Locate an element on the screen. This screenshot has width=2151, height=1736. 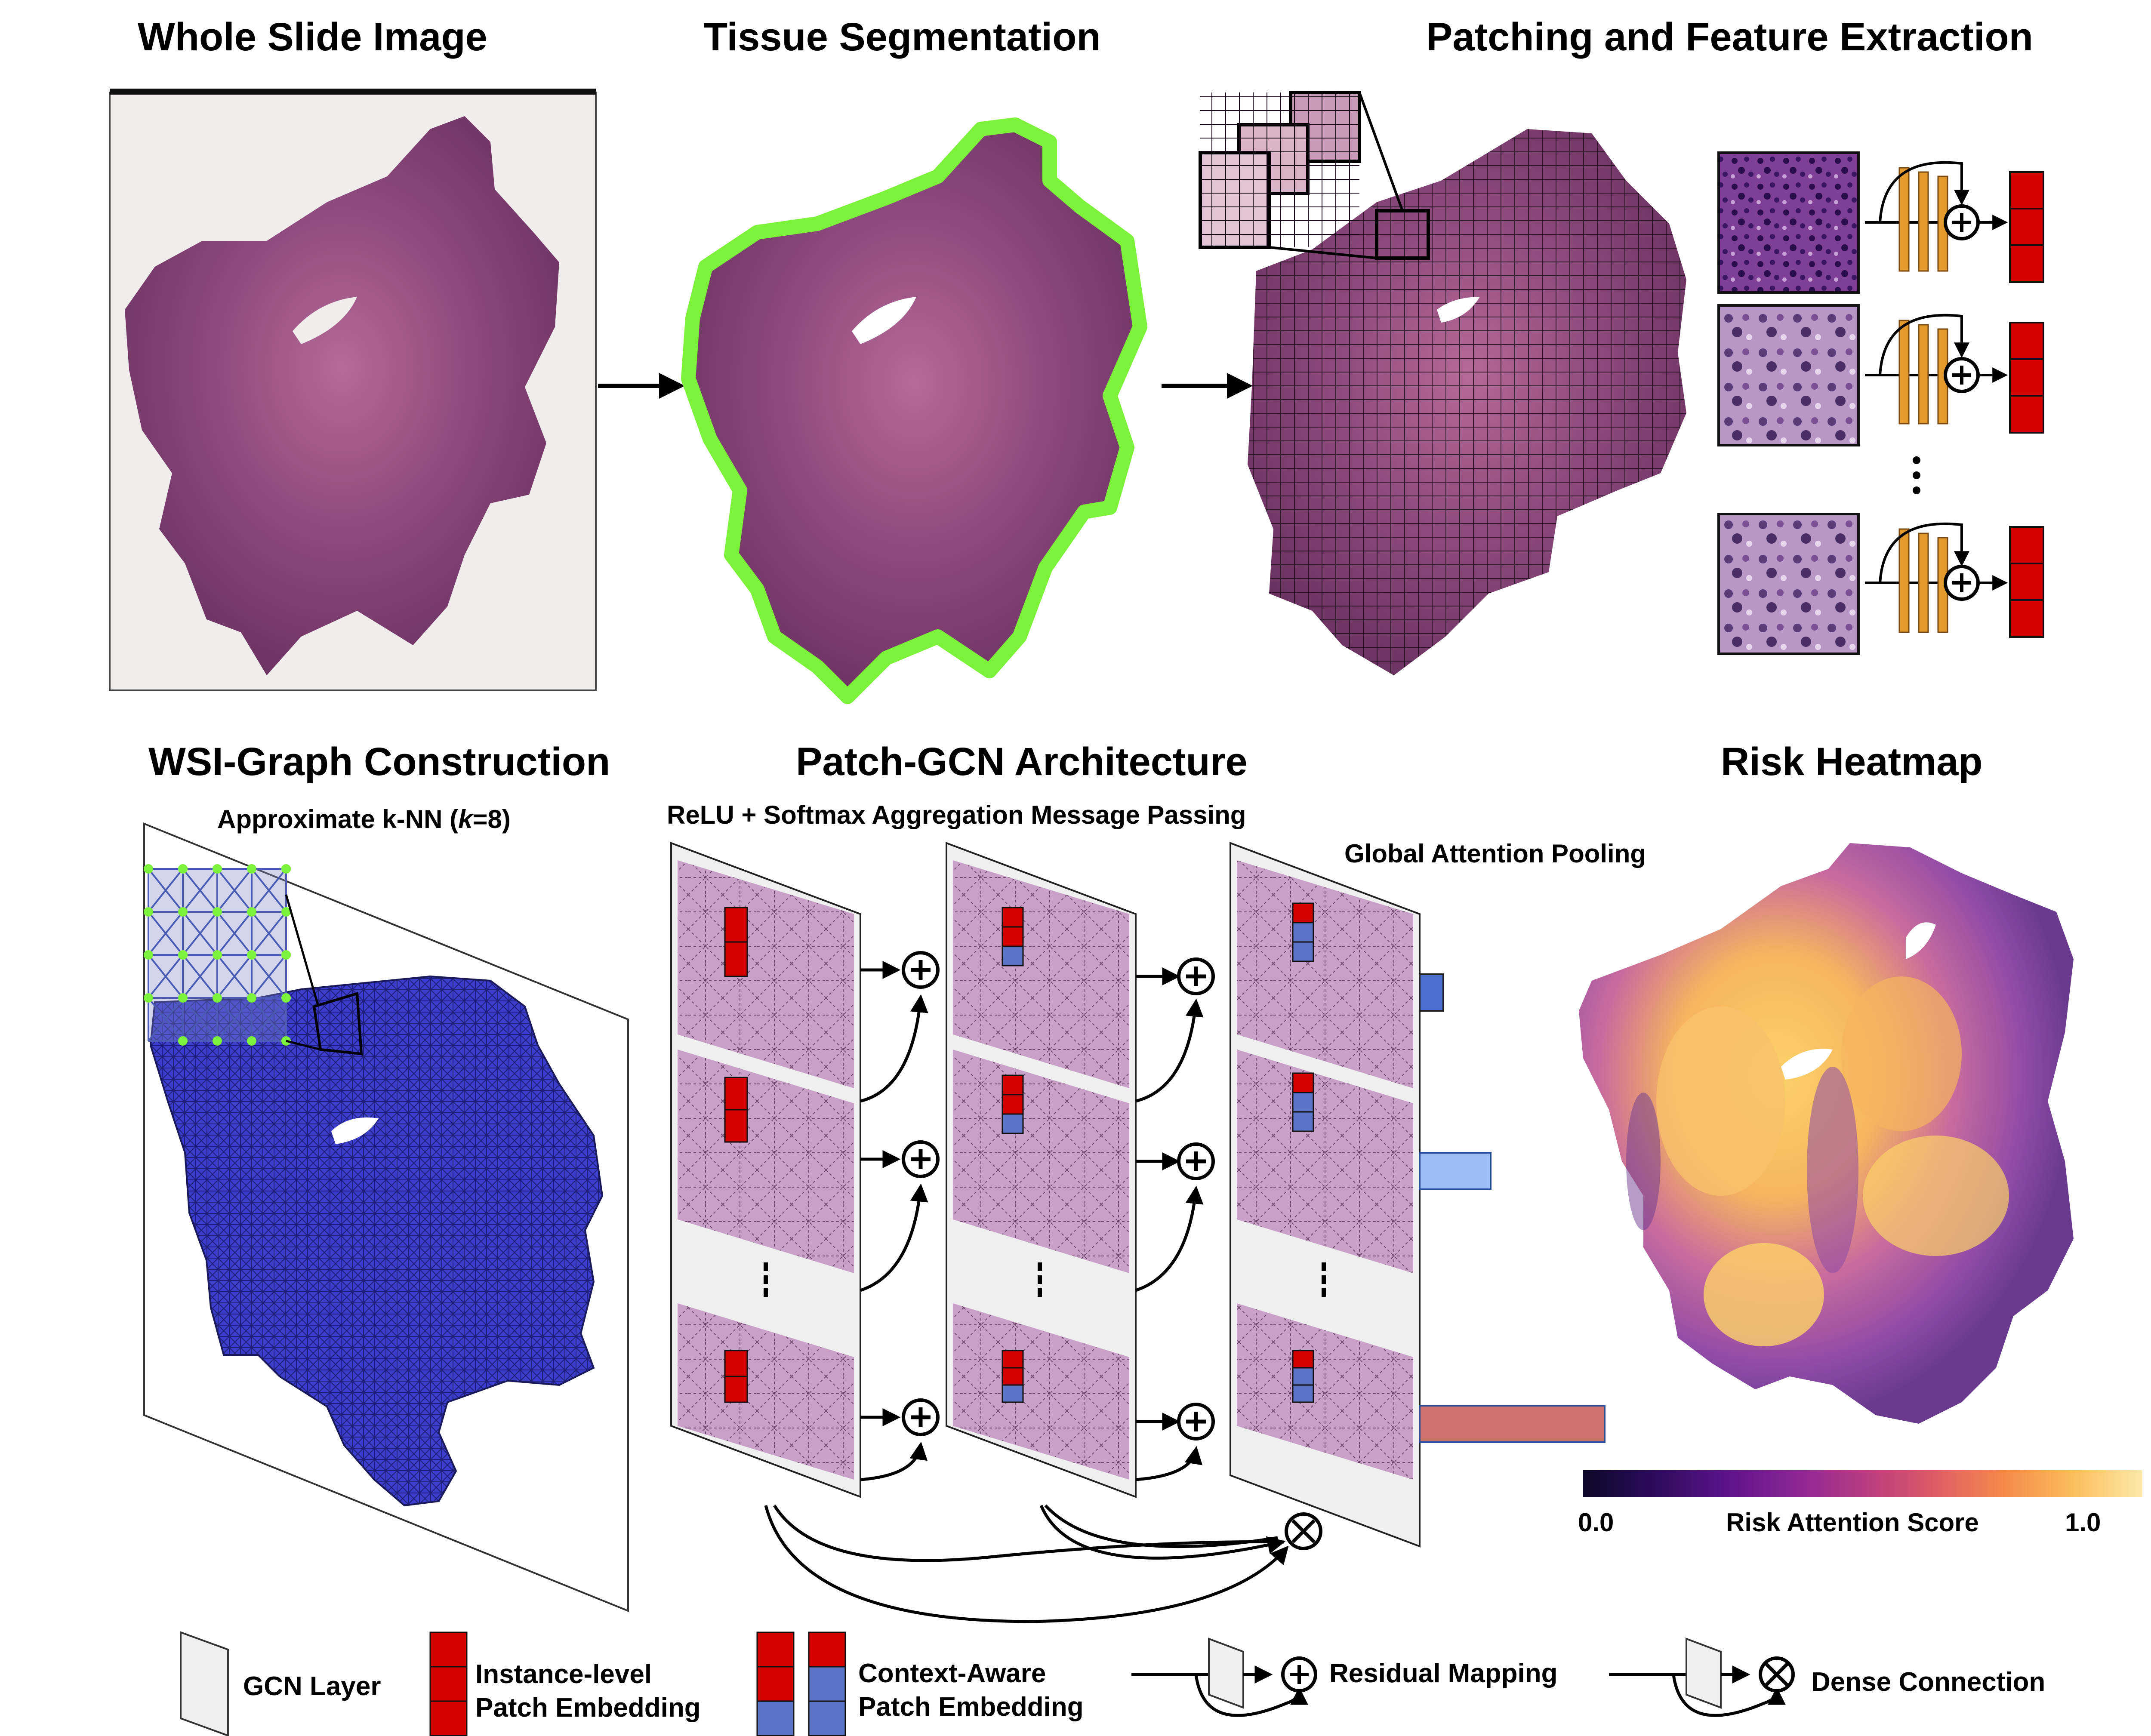
residual-legend-icon is located at coordinates (1224, 1677).